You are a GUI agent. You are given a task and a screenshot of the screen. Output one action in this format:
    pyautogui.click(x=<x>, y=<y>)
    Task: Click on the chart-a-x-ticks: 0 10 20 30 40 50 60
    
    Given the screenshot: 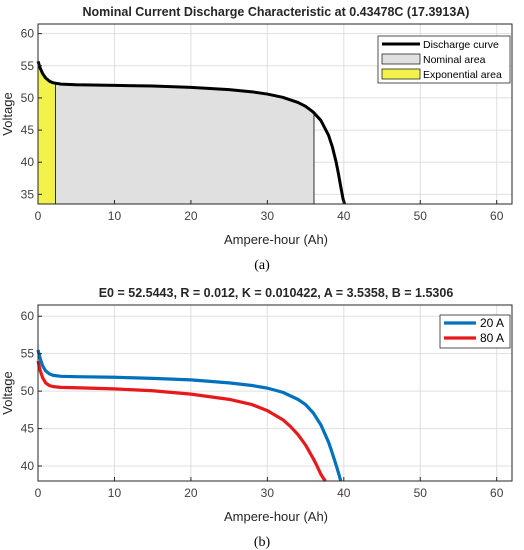 What is the action you would take?
    pyautogui.click(x=269, y=211)
    